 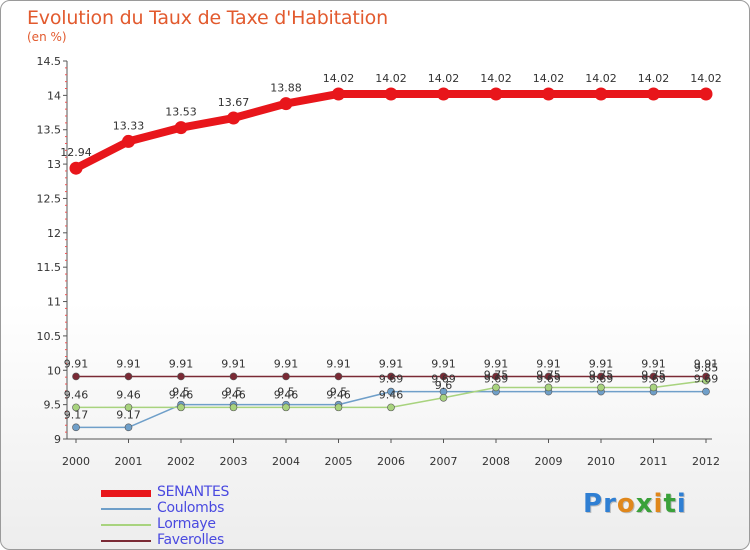 What do you see at coordinates (186, 524) in the screenshot?
I see `legend-label: Lormaye` at bounding box center [186, 524].